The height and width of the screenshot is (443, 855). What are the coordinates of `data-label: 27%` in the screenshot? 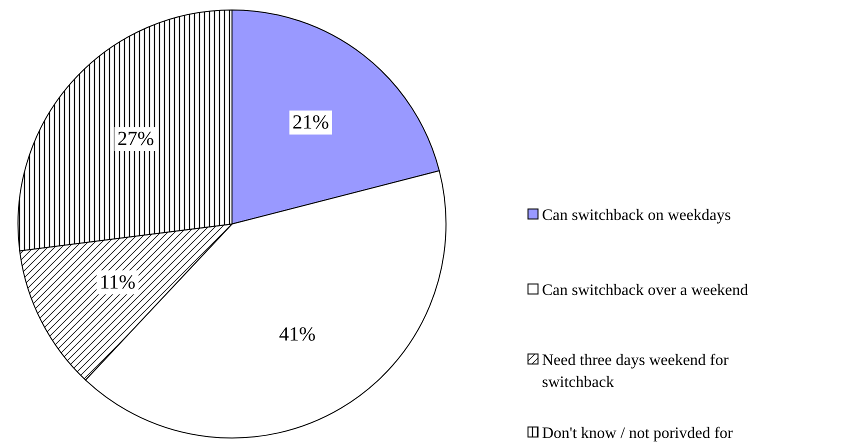 It's located at (135, 139).